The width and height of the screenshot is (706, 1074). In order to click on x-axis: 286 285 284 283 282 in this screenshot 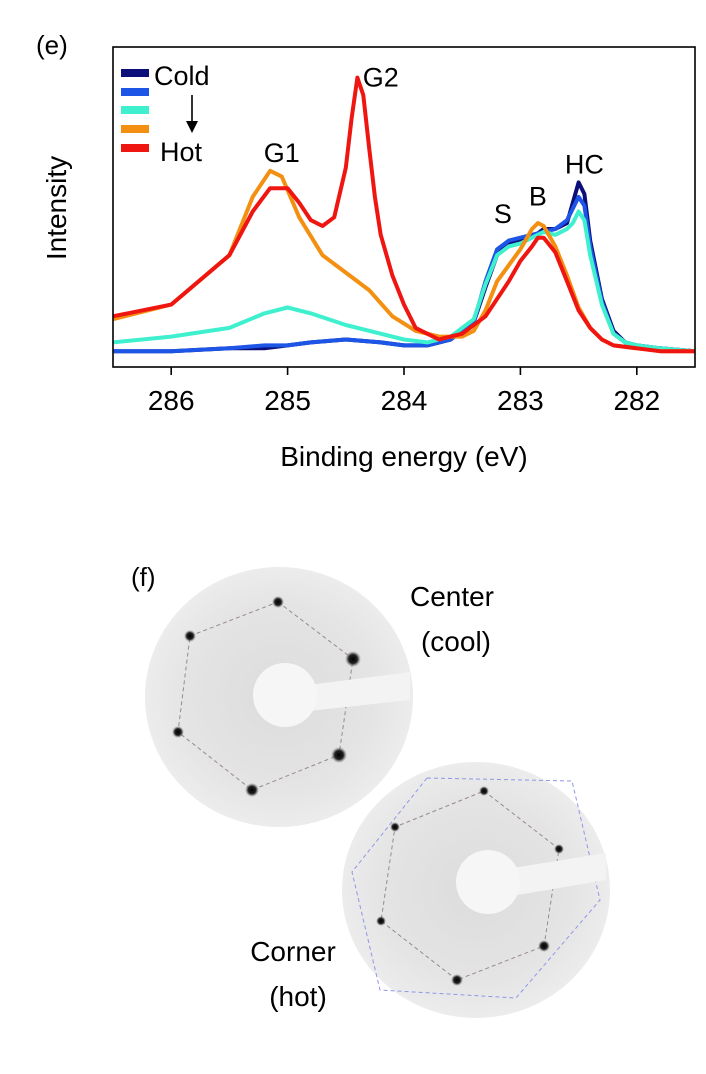, I will do `click(404, 391)`.